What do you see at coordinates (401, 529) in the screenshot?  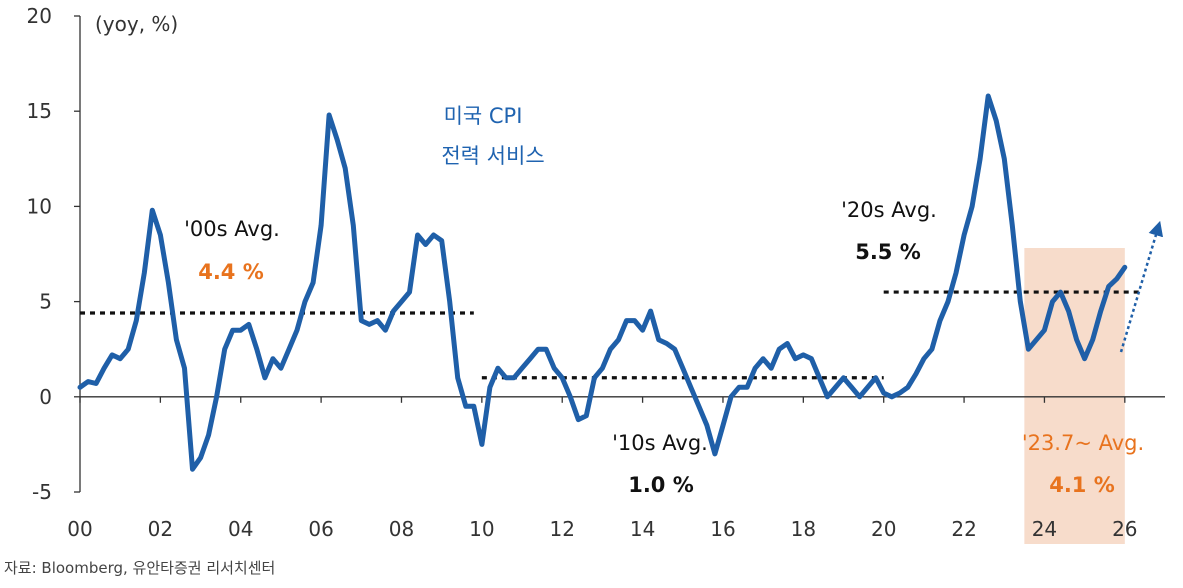 I see `x-tick-label: 08` at bounding box center [401, 529].